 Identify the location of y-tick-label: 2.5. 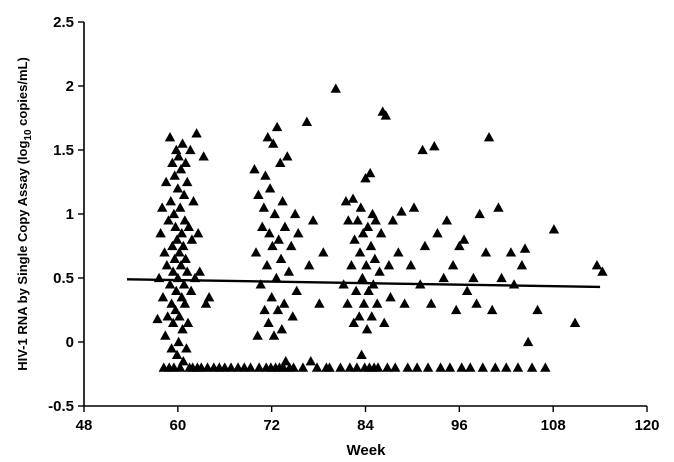
(63, 22).